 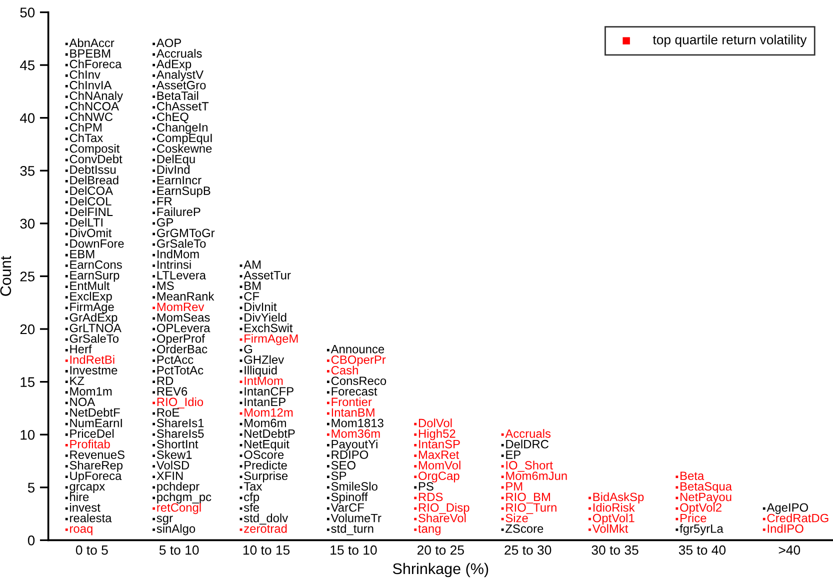 What do you see at coordinates (164, 520) in the screenshot?
I see `data-label: sgr` at bounding box center [164, 520].